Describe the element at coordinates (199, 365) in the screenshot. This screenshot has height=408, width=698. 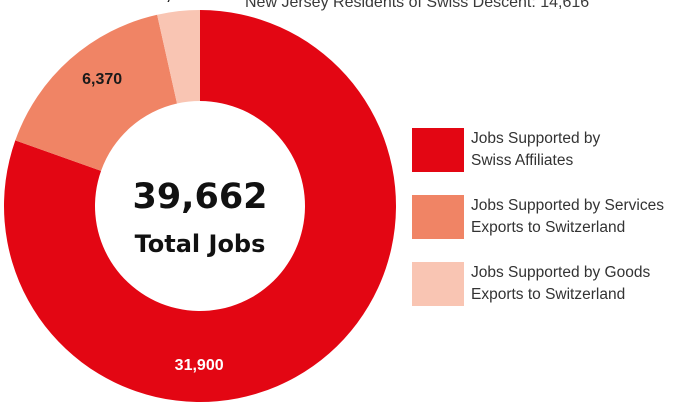
I see `slice-label-swiss-affiliates: 31,900` at that location.